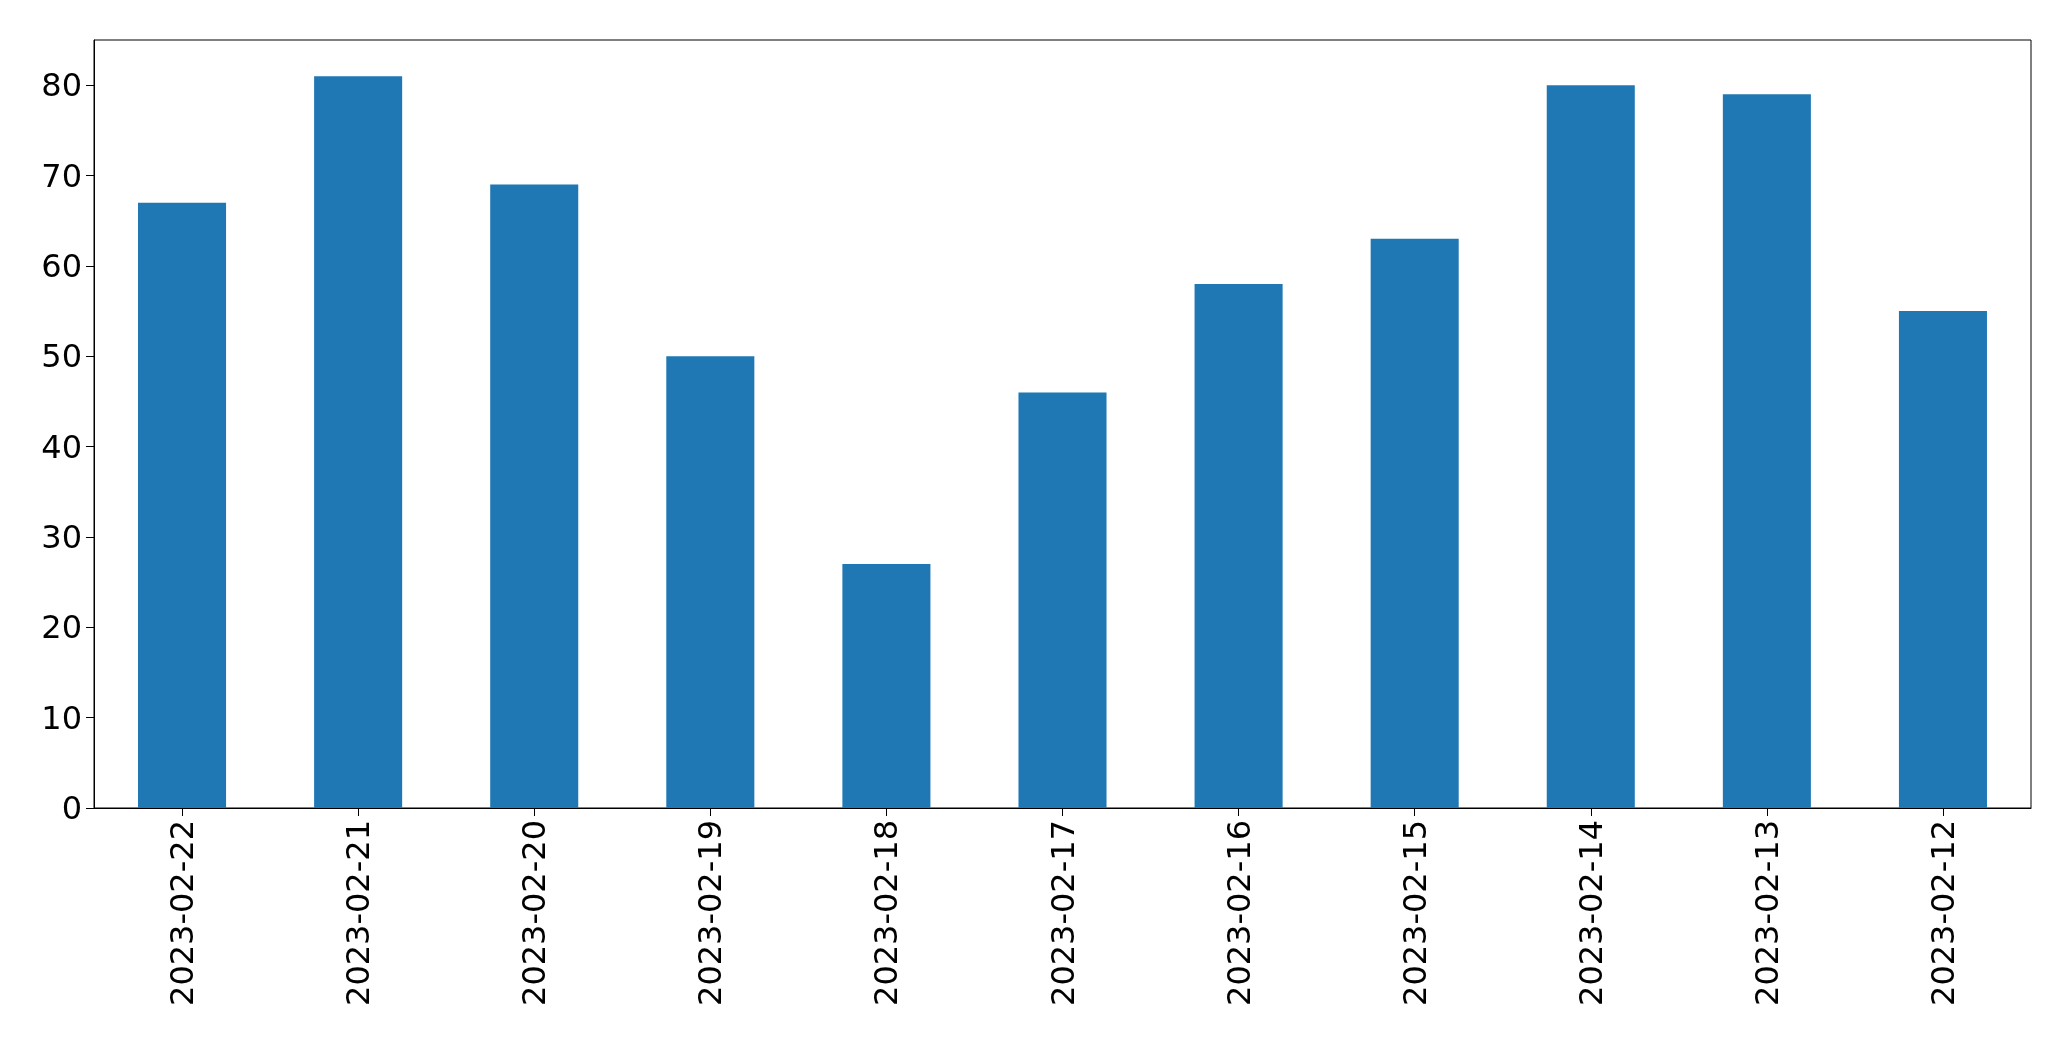 This screenshot has width=2071, height=1061. What do you see at coordinates (1942, 913) in the screenshot?
I see `x-tick-label: 2023-02-12` at bounding box center [1942, 913].